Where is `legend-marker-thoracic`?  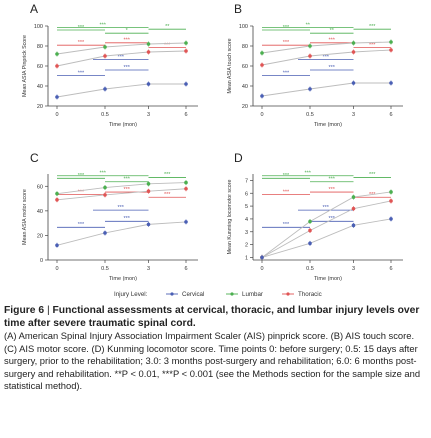 legend-marker-thoracic is located at coordinates (288, 294).